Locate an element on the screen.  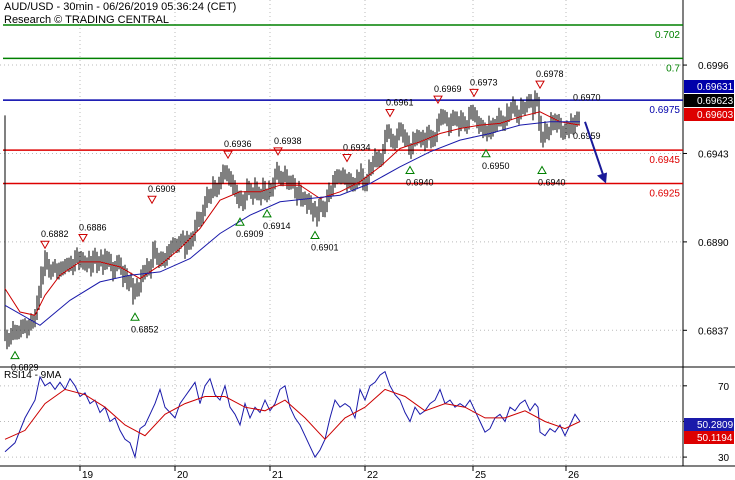
annotation-label-12: 0.6940 is located at coordinates (420, 182).